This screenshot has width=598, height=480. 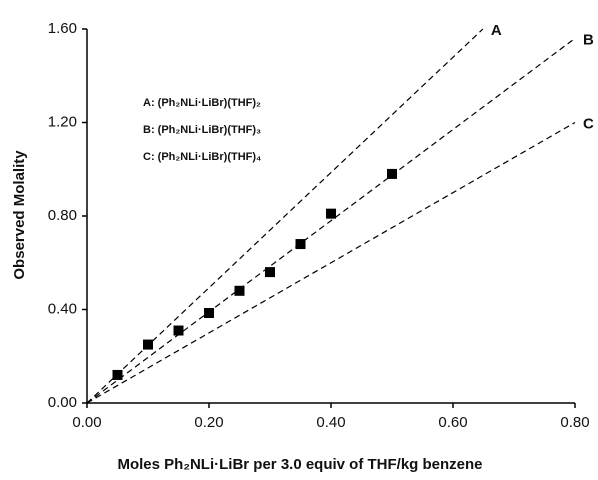 What do you see at coordinates (588, 123) in the screenshot?
I see `line-label: C` at bounding box center [588, 123].